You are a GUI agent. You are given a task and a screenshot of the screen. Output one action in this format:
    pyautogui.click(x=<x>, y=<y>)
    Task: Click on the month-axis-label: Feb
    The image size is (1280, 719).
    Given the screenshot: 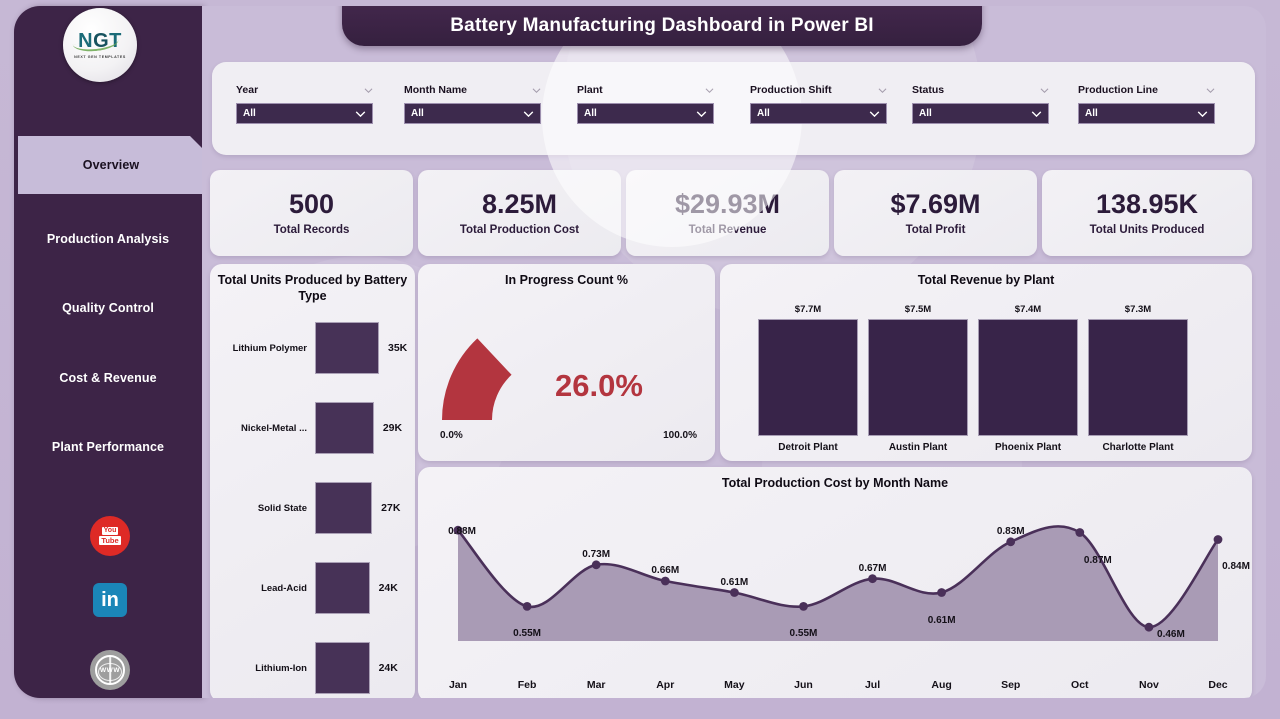 What is the action you would take?
    pyautogui.click(x=527, y=685)
    